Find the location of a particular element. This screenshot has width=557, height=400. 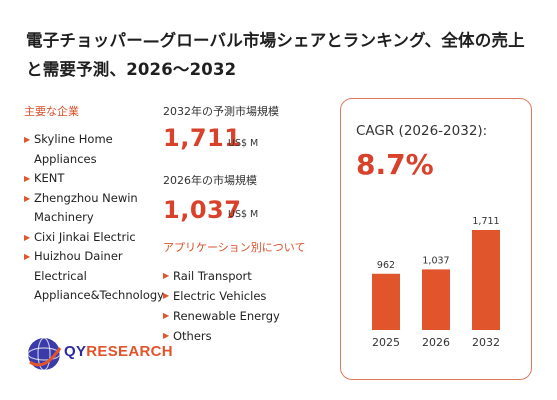

logo-wordmark: QYRESEARCH is located at coordinates (118, 351).